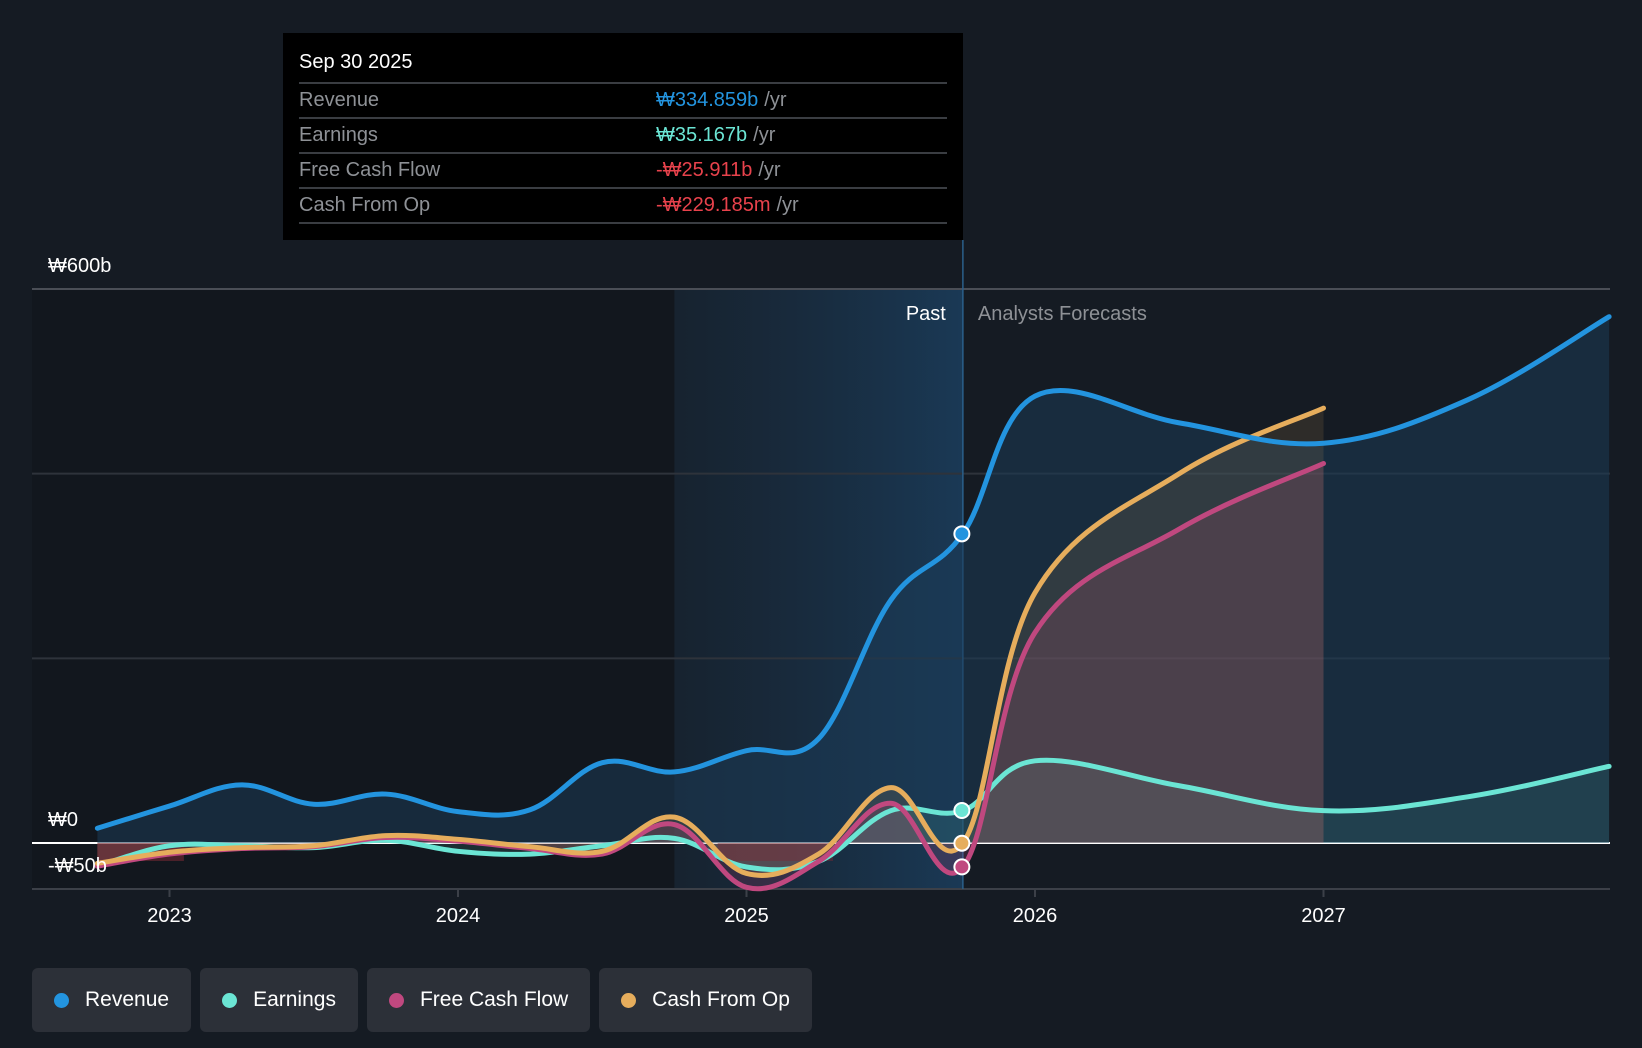 The width and height of the screenshot is (1642, 1048). I want to click on revenue-marker, so click(962, 534).